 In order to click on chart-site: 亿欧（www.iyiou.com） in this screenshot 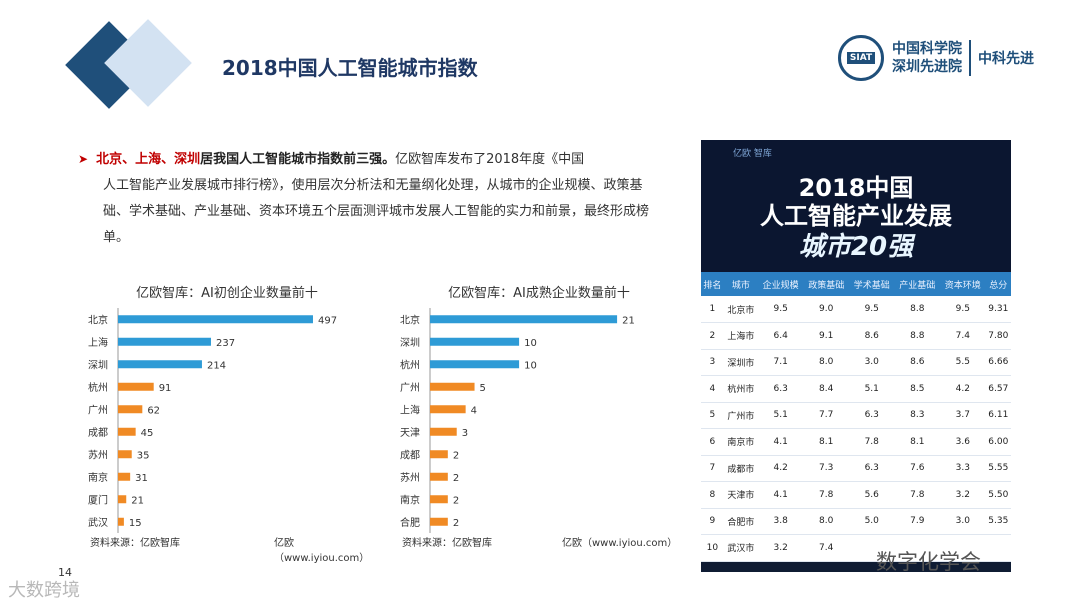, I will do `click(620, 543)`.